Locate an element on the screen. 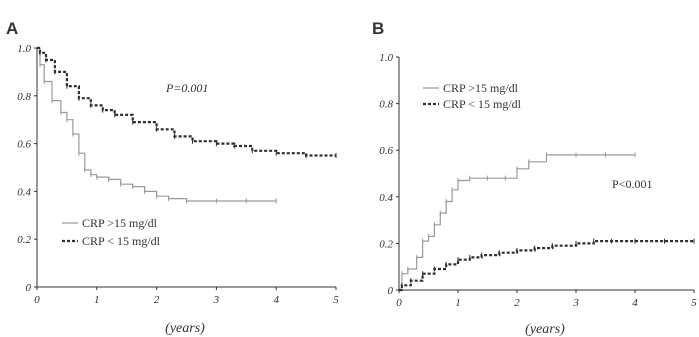  panel-a-y-tick-label: 0.4 is located at coordinates (24, 192).